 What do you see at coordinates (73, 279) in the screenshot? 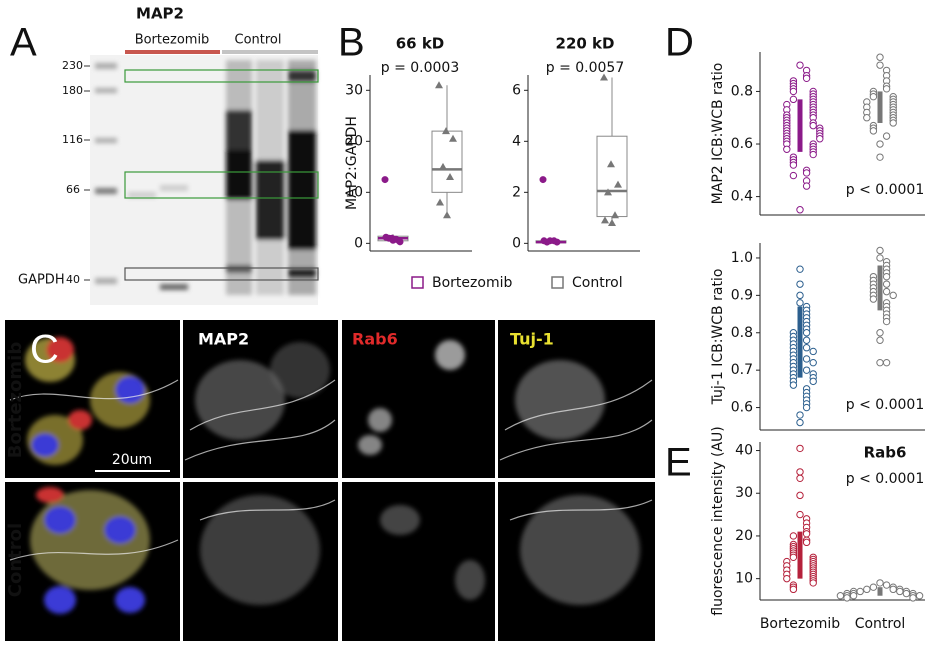
I see `marker-label: 40` at bounding box center [73, 279].